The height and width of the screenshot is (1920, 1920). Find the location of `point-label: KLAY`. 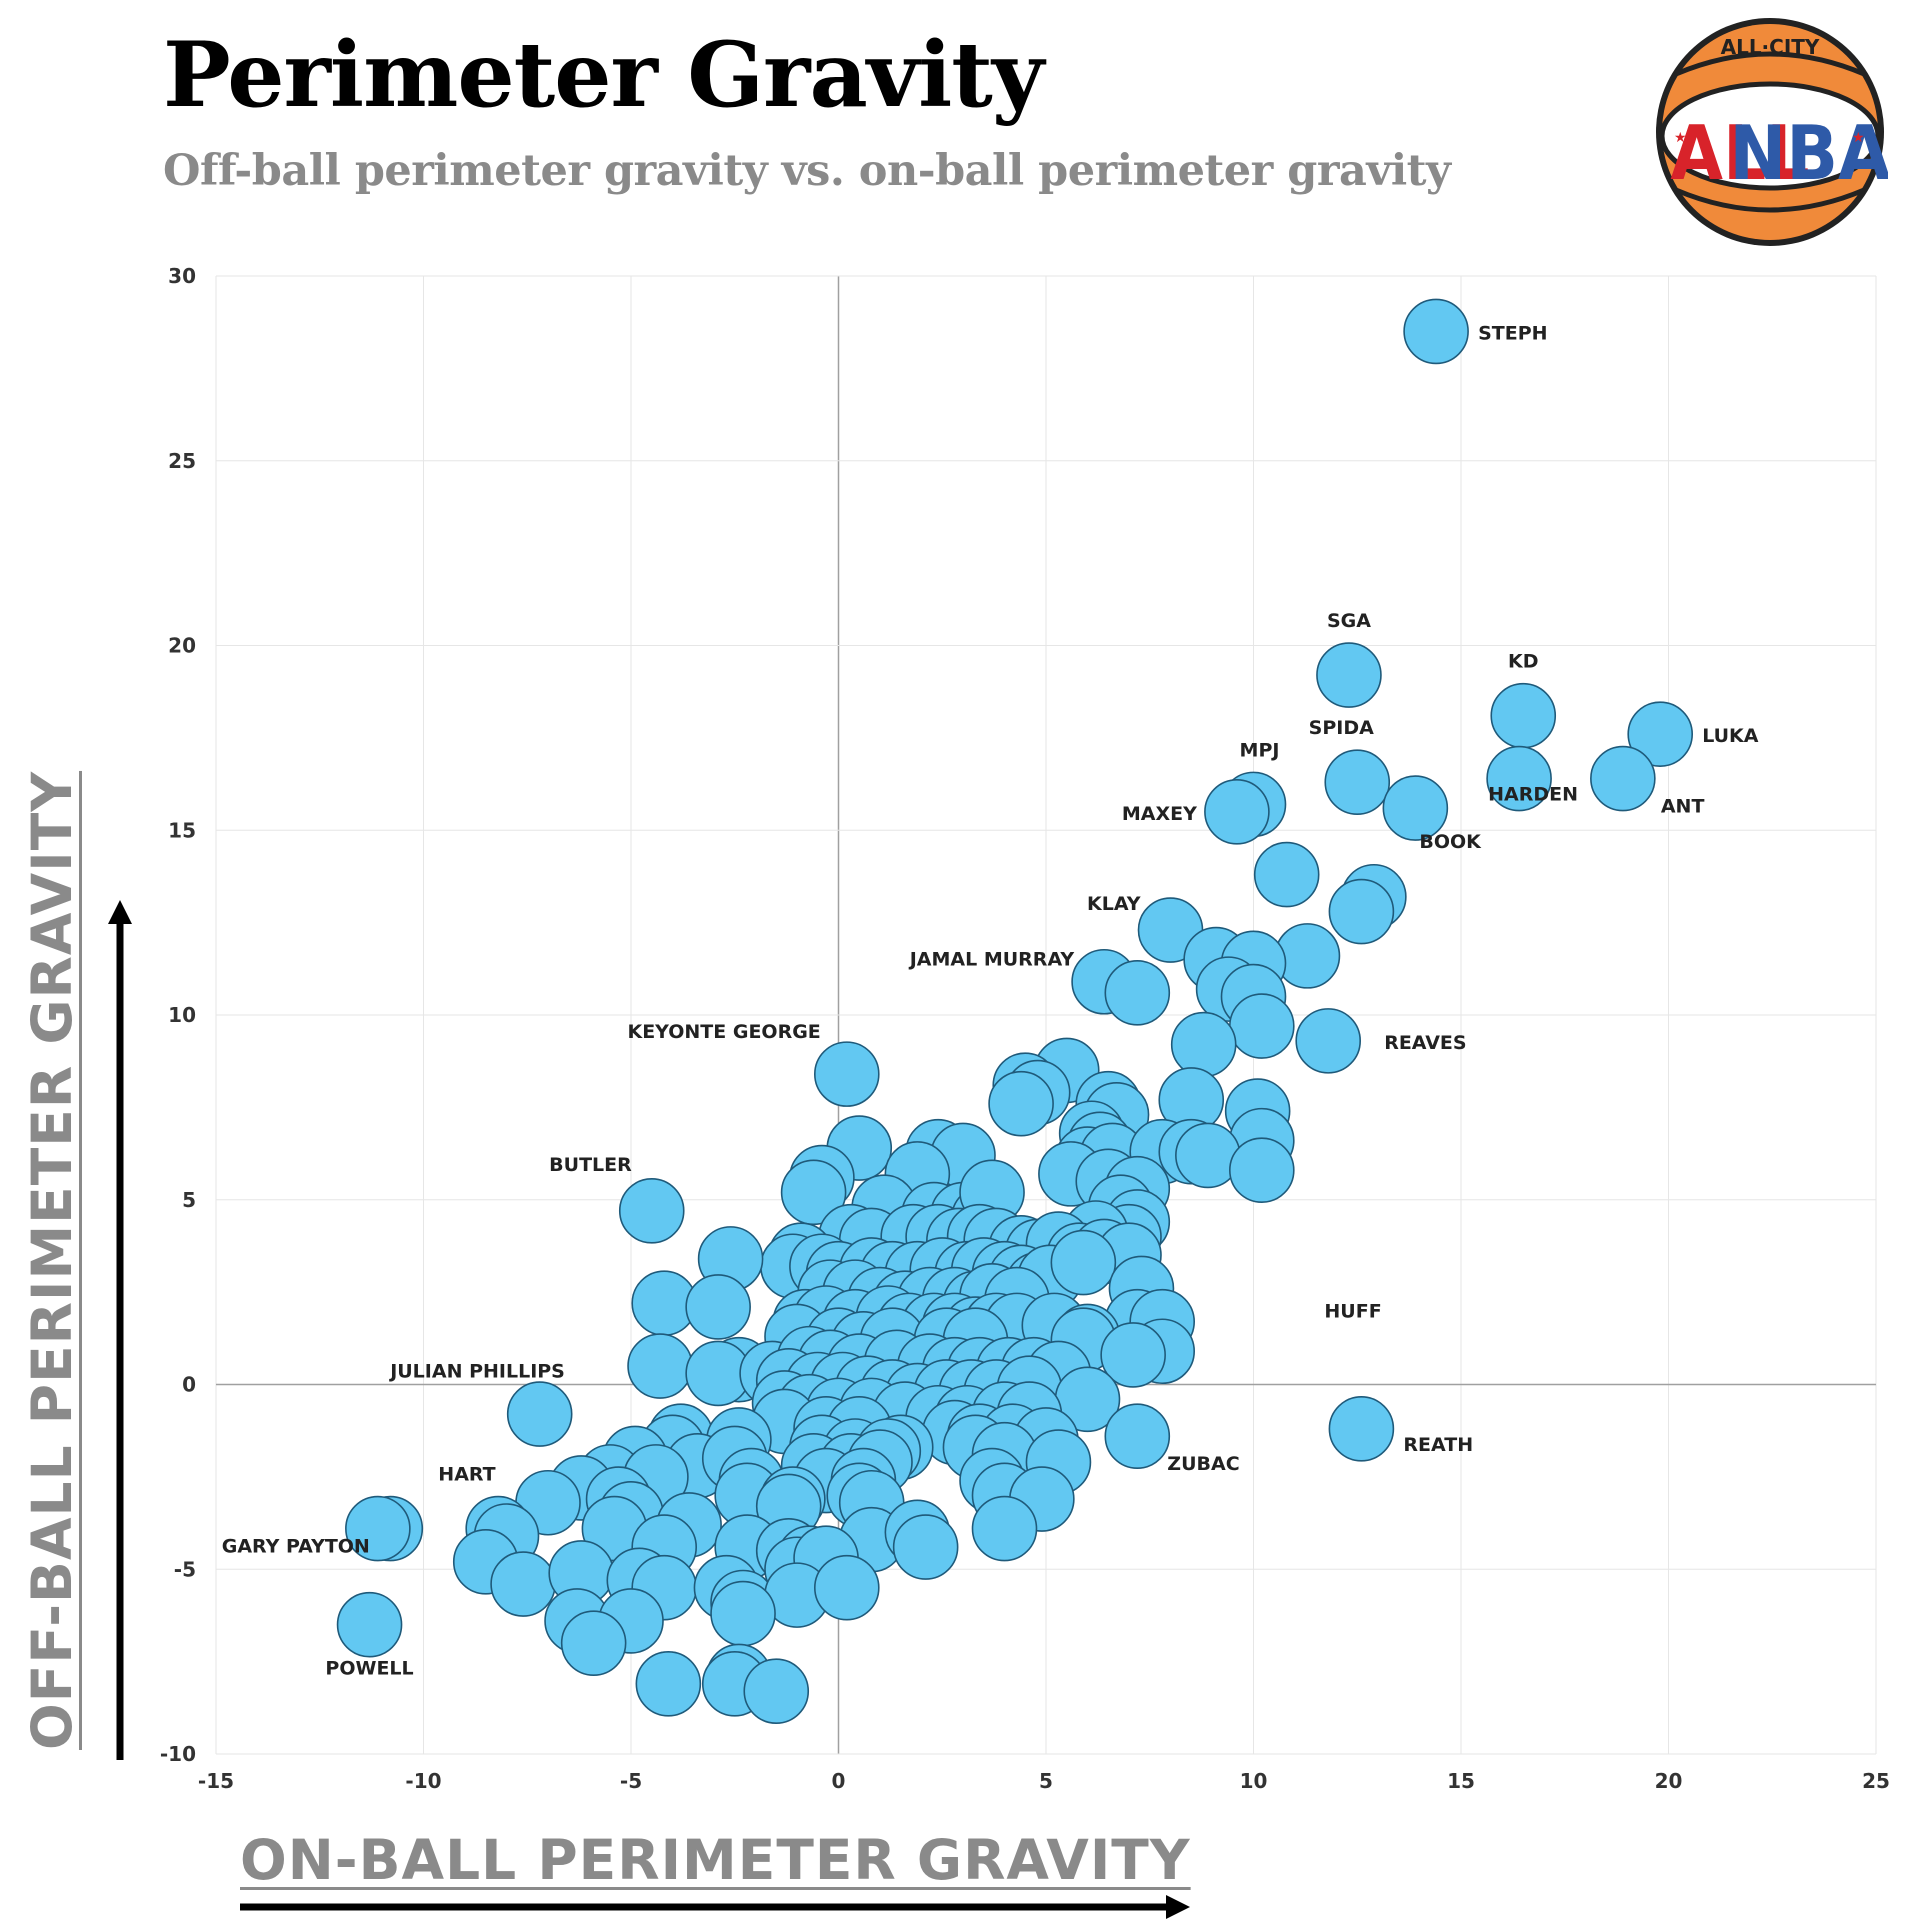

point-label: KLAY is located at coordinates (1114, 904).